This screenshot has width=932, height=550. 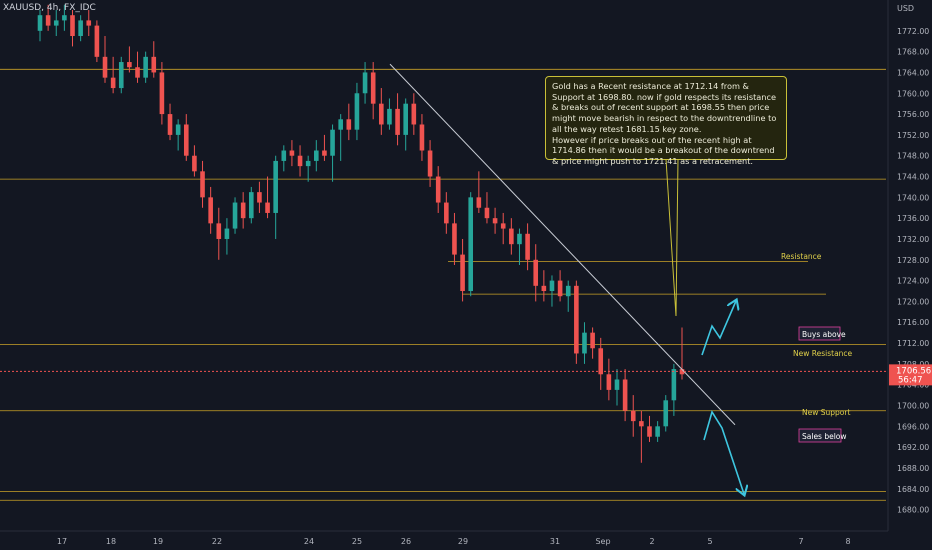 What do you see at coordinates (801, 256) in the screenshot?
I see `resistance-label: Resistance` at bounding box center [801, 256].